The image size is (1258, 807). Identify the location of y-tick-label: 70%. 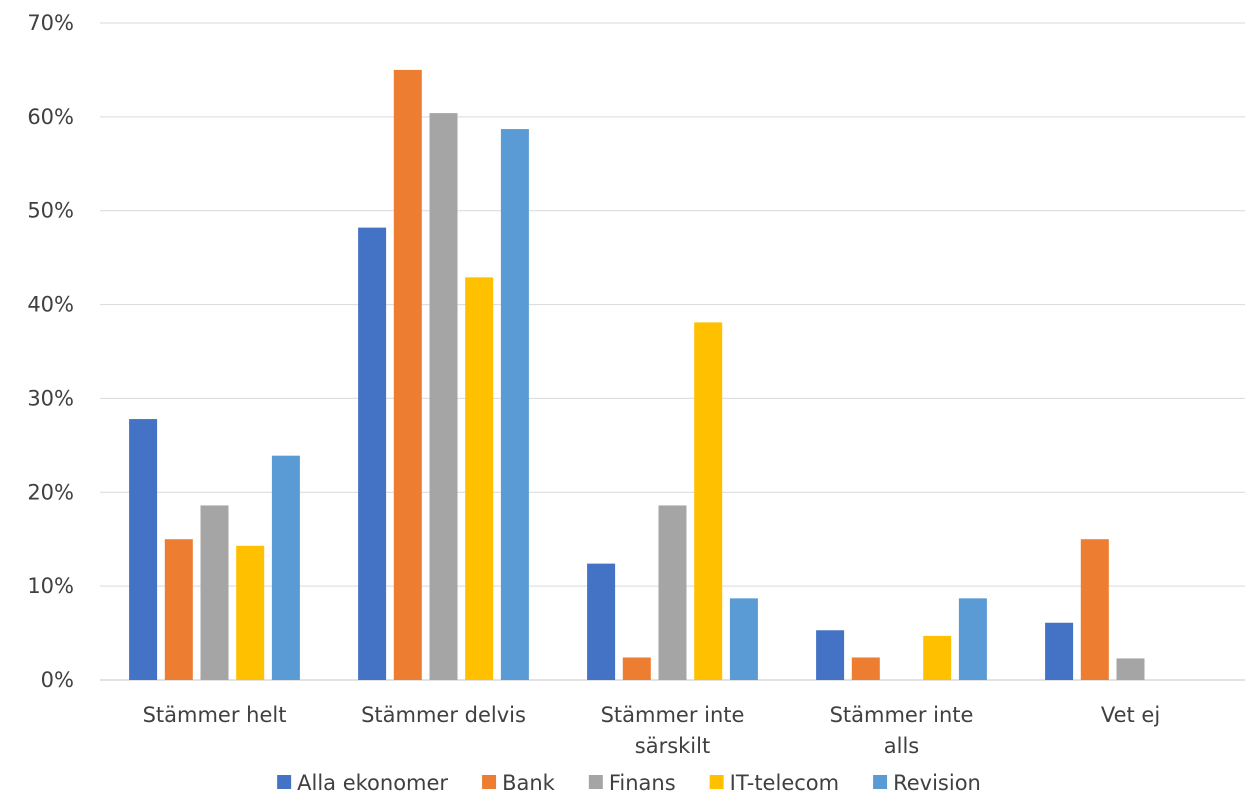
(50, 23).